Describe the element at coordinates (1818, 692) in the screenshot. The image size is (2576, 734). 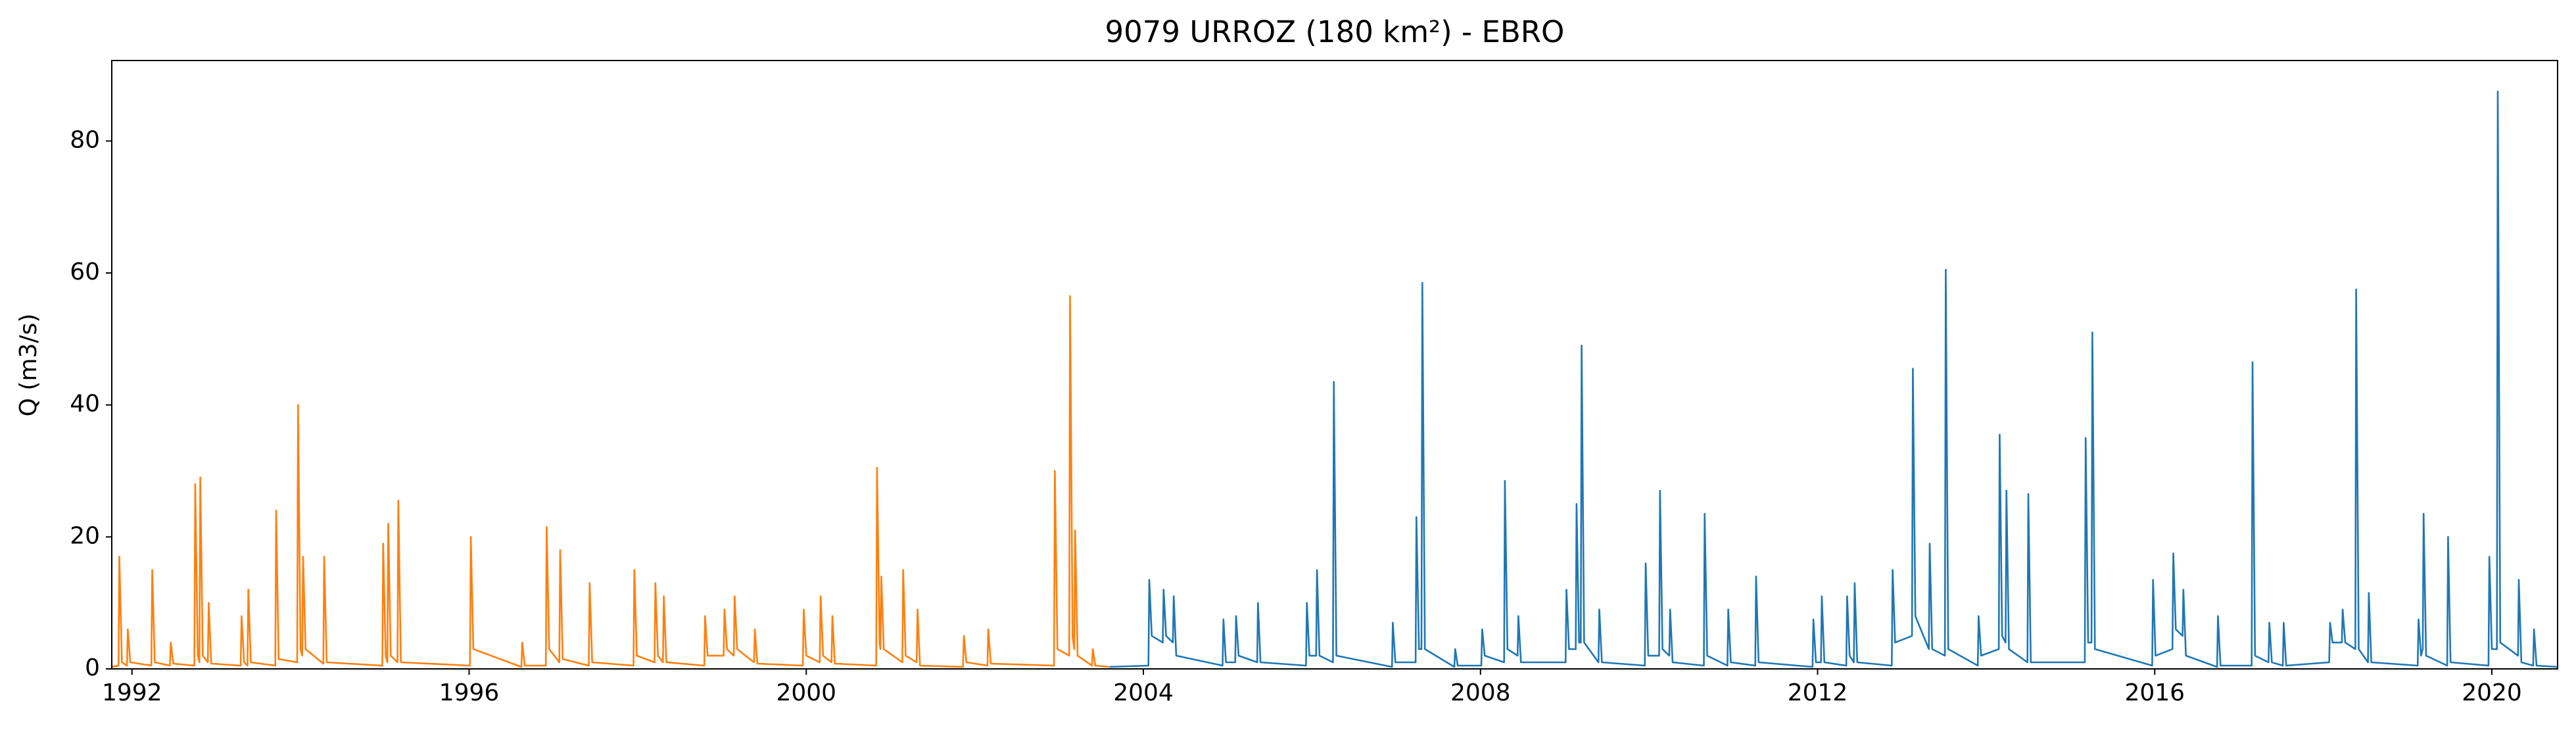
I see `x-tick-label: 2012` at that location.